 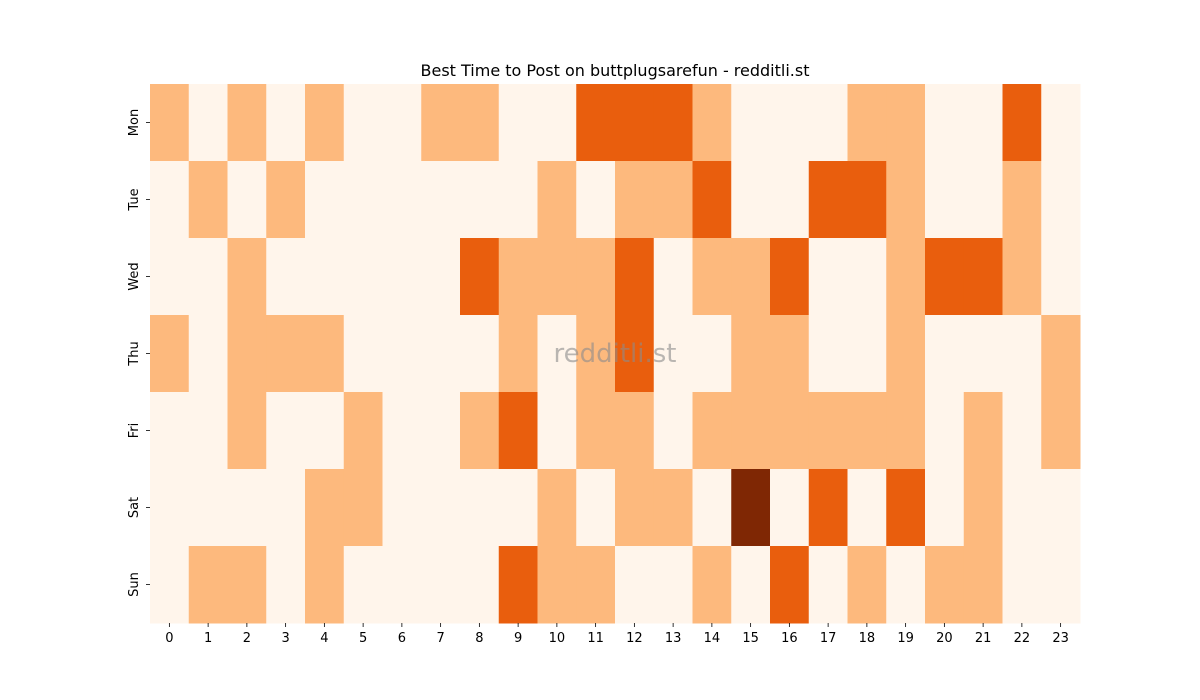 What do you see at coordinates (208, 638) in the screenshot?
I see `x-tick-label: 1` at bounding box center [208, 638].